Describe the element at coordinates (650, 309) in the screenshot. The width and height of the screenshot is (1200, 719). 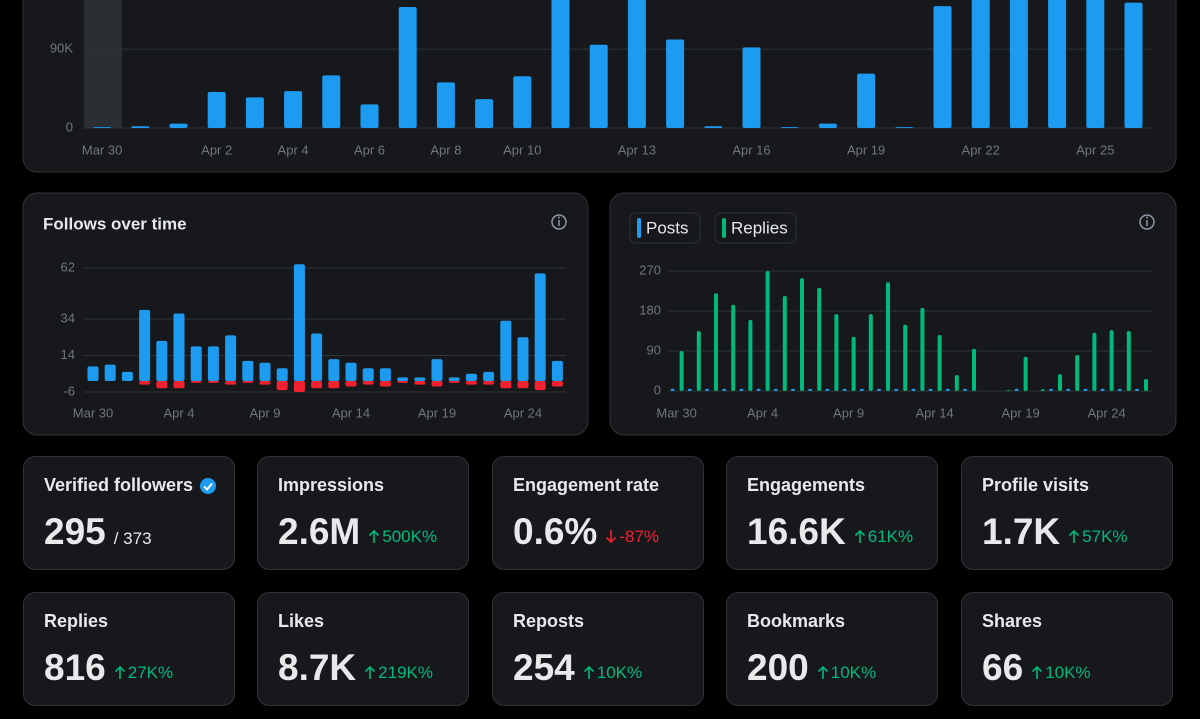
I see `y-tick-label: 180` at that location.